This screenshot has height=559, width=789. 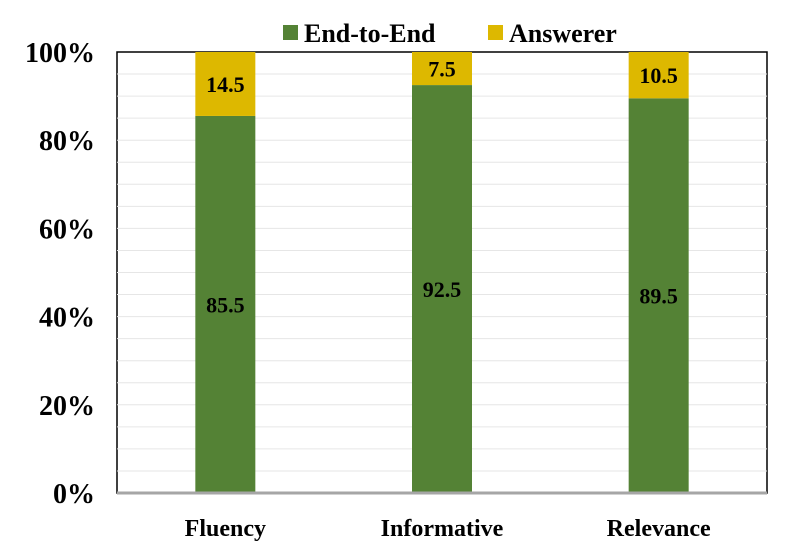 I want to click on y-tick-label: 0%, so click(x=74, y=494).